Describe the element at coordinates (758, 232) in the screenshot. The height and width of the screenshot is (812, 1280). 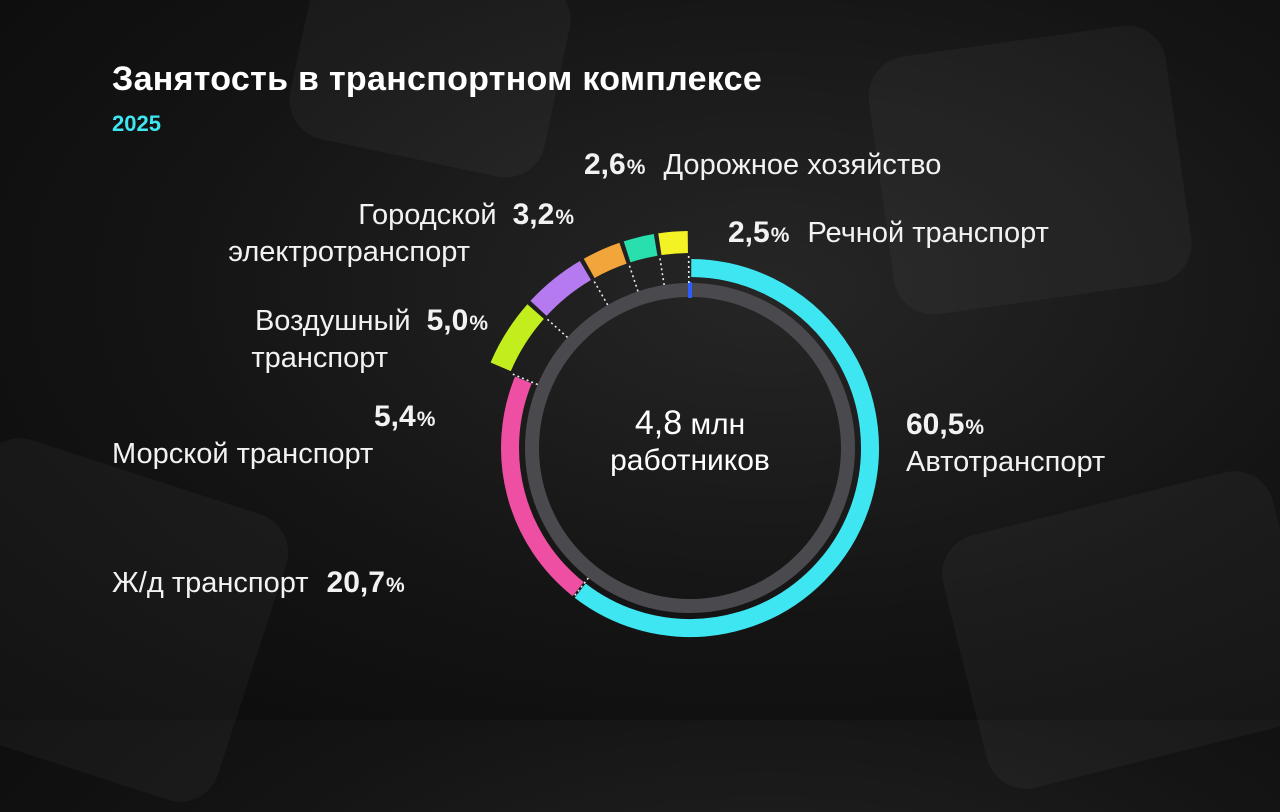
I see `value-label-river: 2,5%` at that location.